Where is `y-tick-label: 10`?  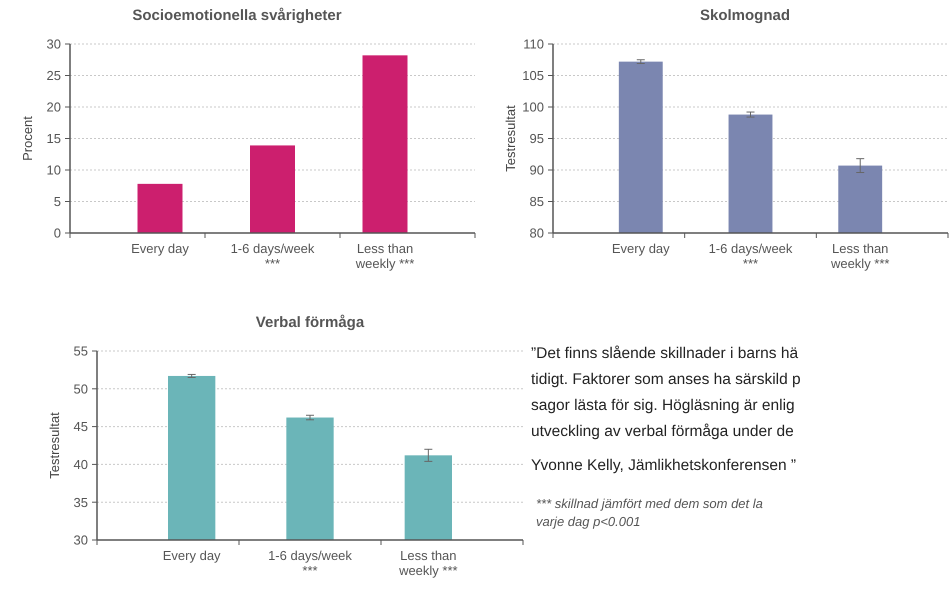 y-tick-label: 10 is located at coordinates (53, 170).